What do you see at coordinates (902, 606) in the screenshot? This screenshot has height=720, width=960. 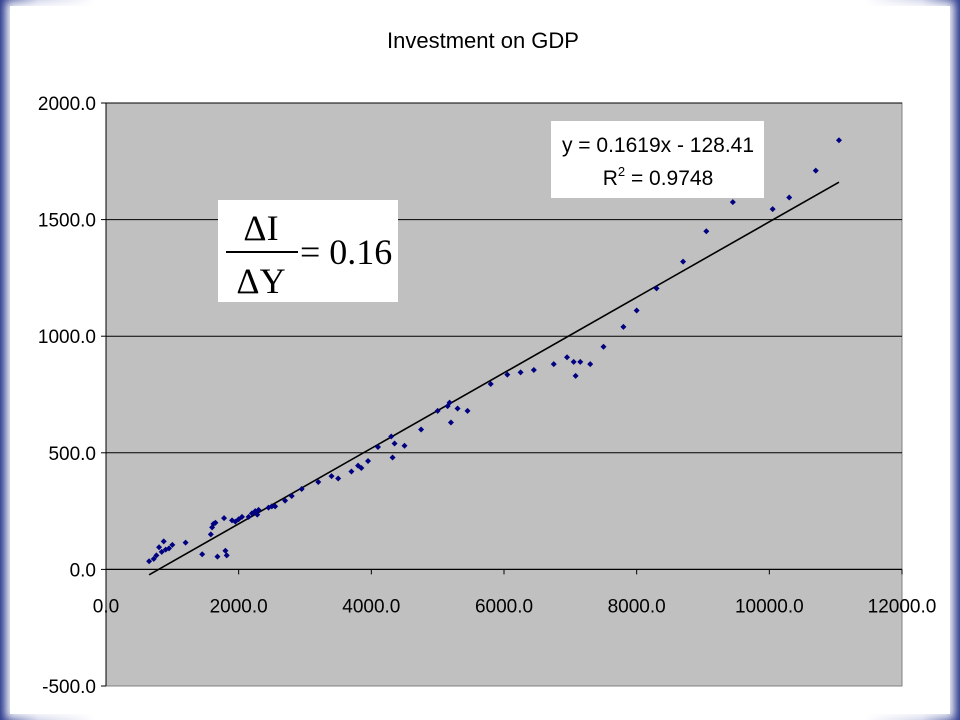 I see `x-tick-label: 12000.0` at bounding box center [902, 606].